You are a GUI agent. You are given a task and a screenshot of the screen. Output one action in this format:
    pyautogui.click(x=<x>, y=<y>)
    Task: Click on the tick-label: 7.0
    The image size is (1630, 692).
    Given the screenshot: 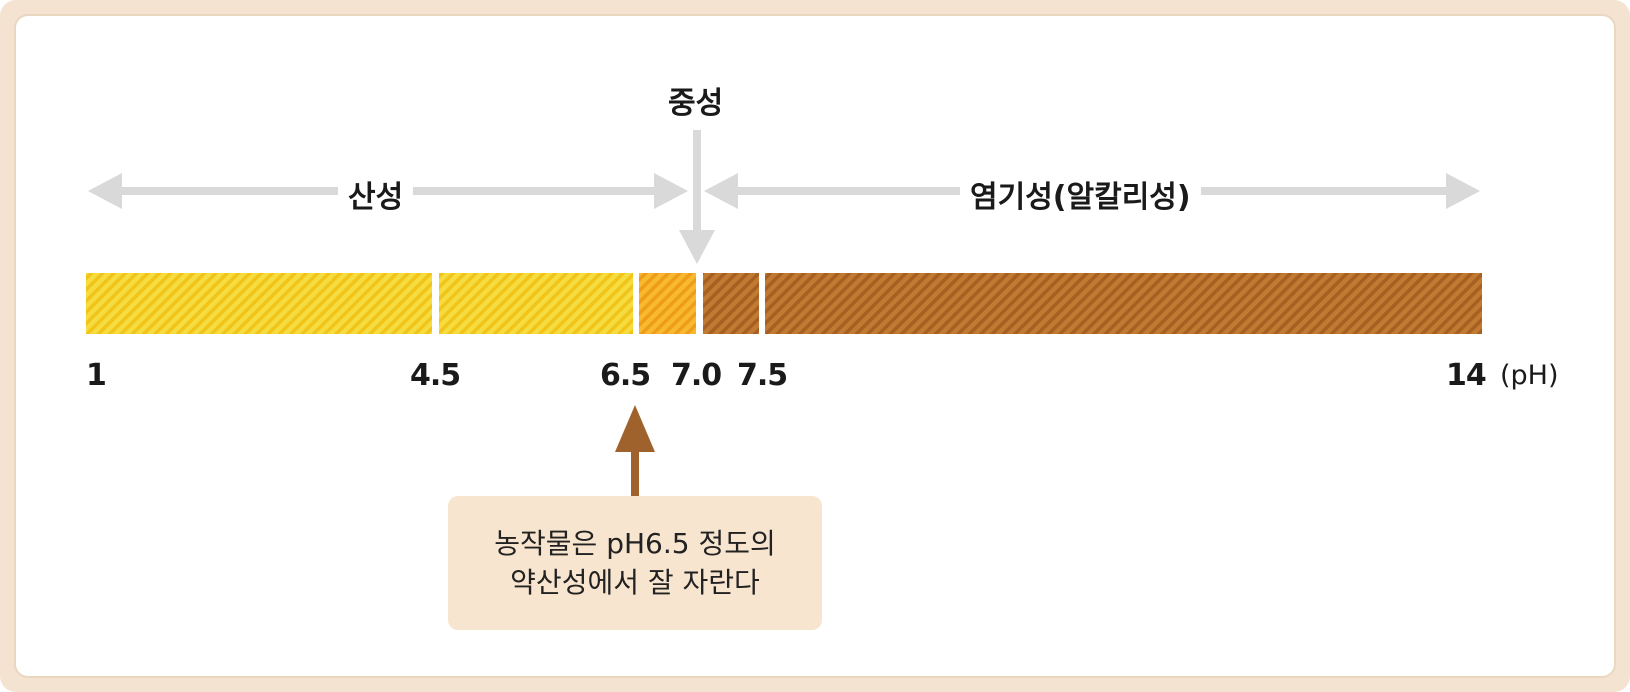 What is the action you would take?
    pyautogui.click(x=696, y=375)
    